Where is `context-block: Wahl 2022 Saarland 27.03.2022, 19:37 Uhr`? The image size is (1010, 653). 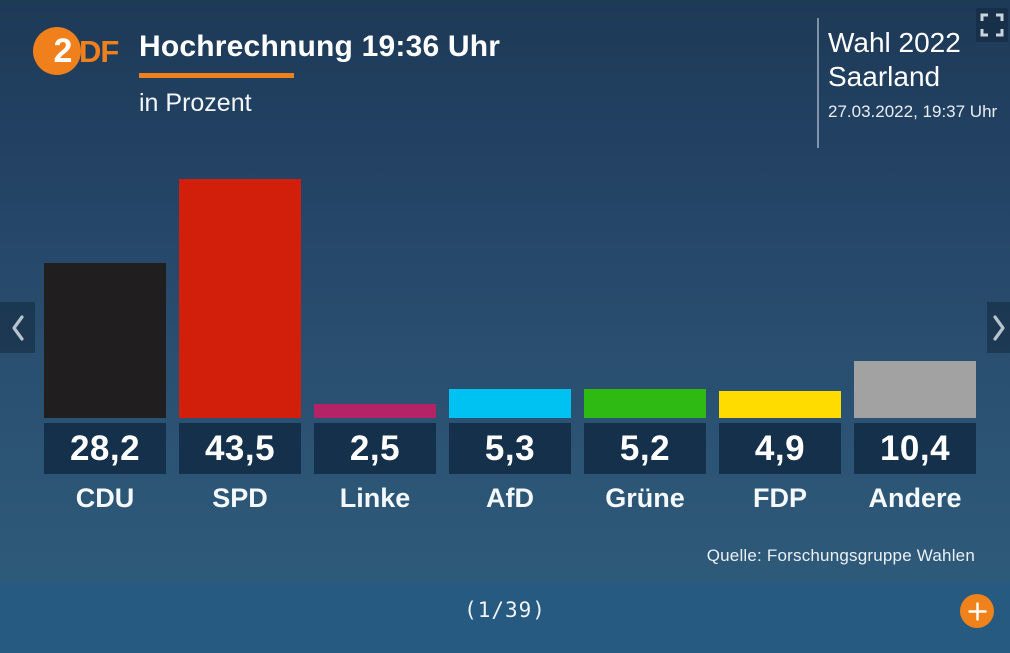 context-block: Wahl 2022 Saarland 27.03.2022, 19:37 Uhr is located at coordinates (912, 74).